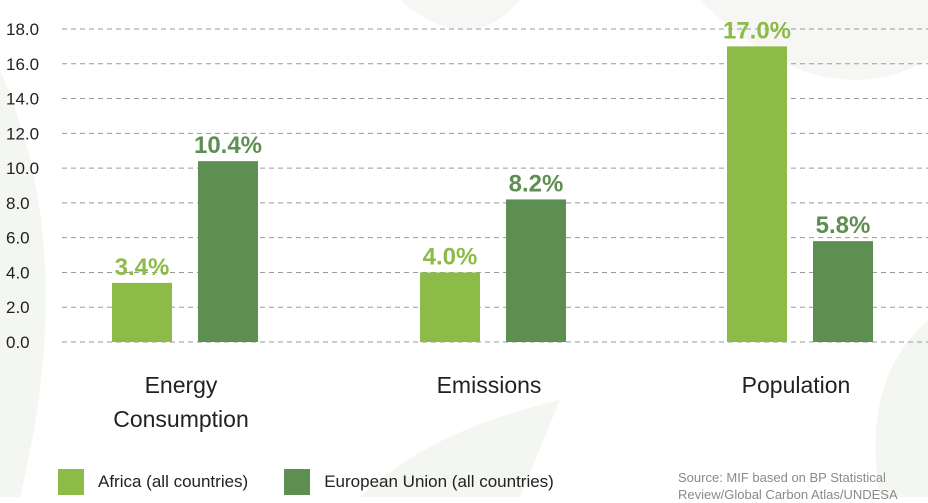  I want to click on x-category-label: Emissions, so click(489, 385).